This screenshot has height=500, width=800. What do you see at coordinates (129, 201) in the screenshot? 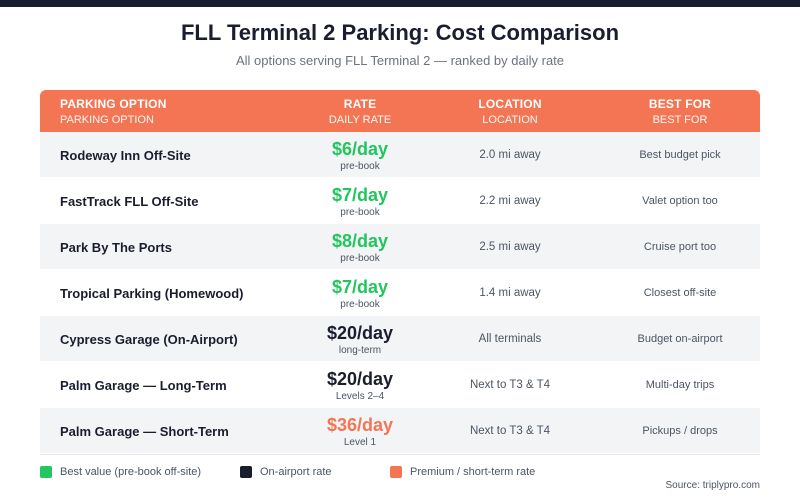
I see `parking-option-name: FastTrack FLL Off-Site` at bounding box center [129, 201].